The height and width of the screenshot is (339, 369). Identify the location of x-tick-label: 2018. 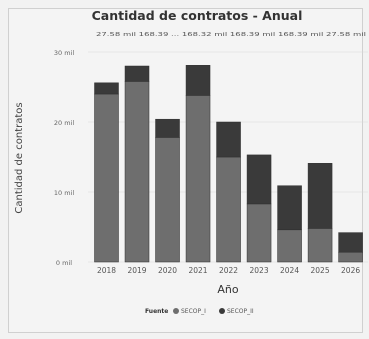
(106, 270).